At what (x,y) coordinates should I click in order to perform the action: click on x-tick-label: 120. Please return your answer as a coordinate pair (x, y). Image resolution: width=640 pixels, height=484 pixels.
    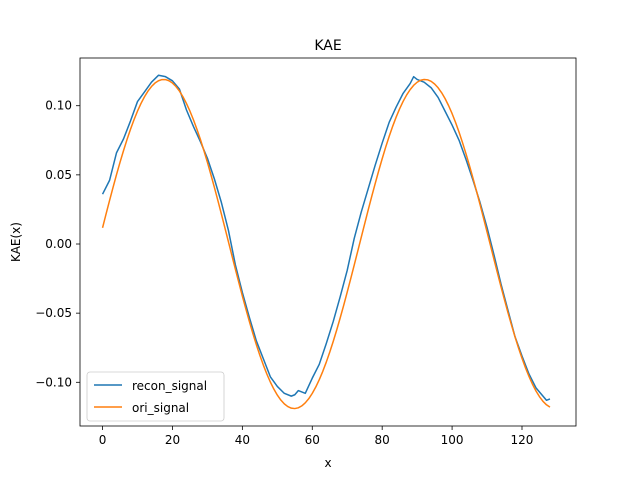
    Looking at the image, I should click on (522, 440).